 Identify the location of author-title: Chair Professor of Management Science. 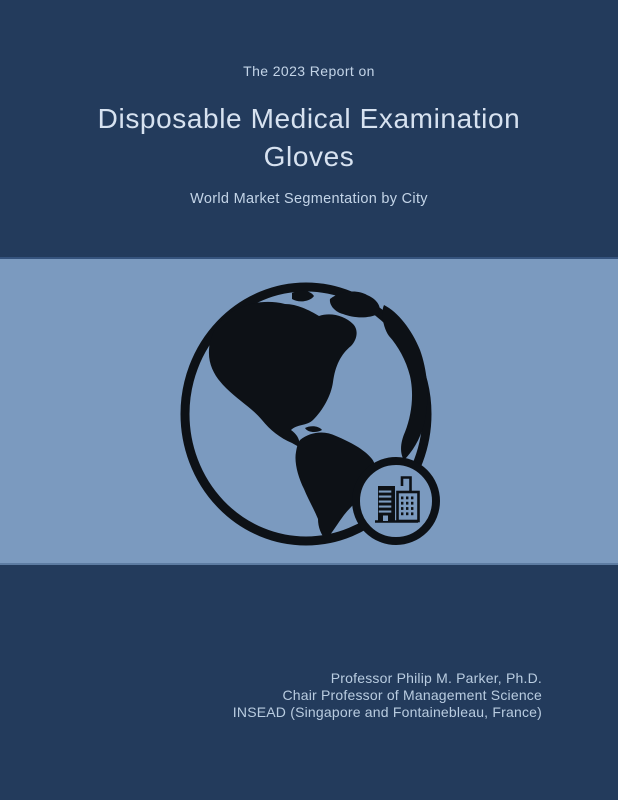
(412, 695).